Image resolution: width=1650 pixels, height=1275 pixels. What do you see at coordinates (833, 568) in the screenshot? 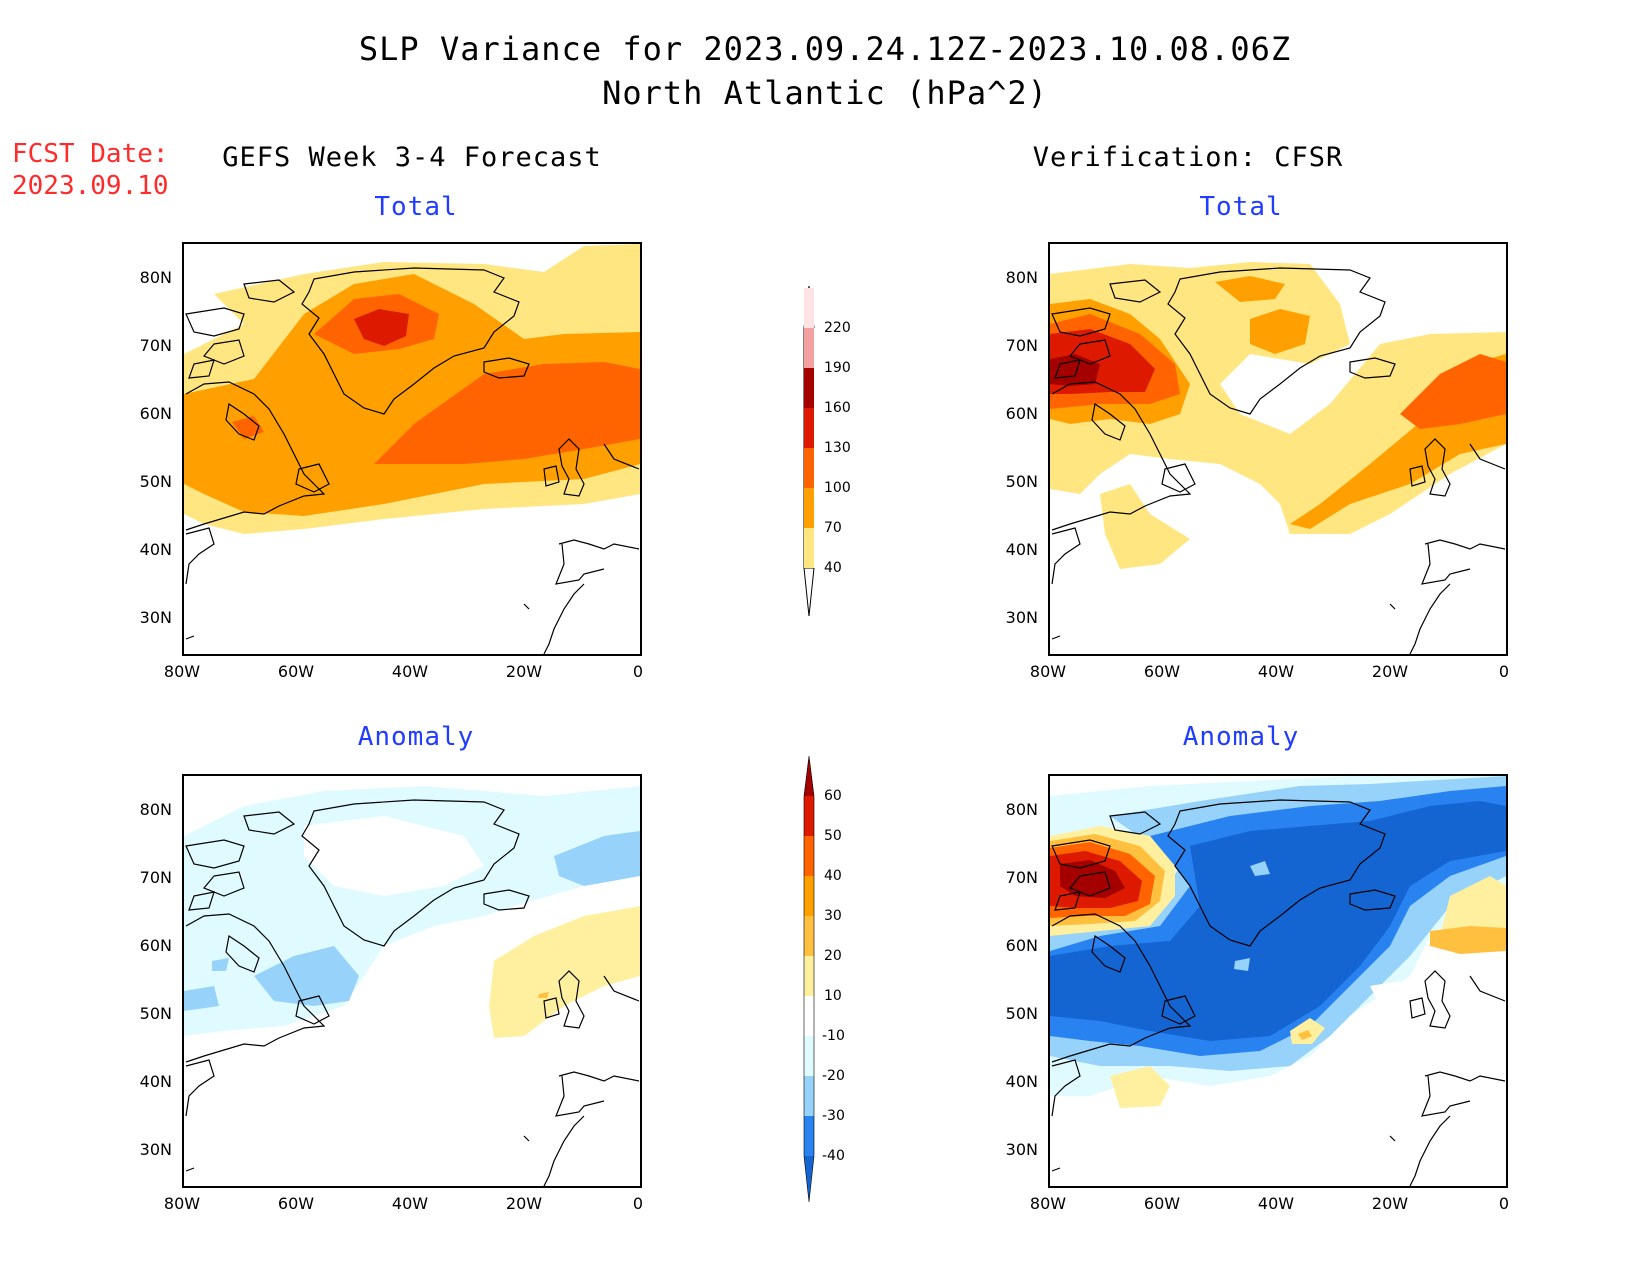
I see `total-cbar-label: 40` at bounding box center [833, 568].